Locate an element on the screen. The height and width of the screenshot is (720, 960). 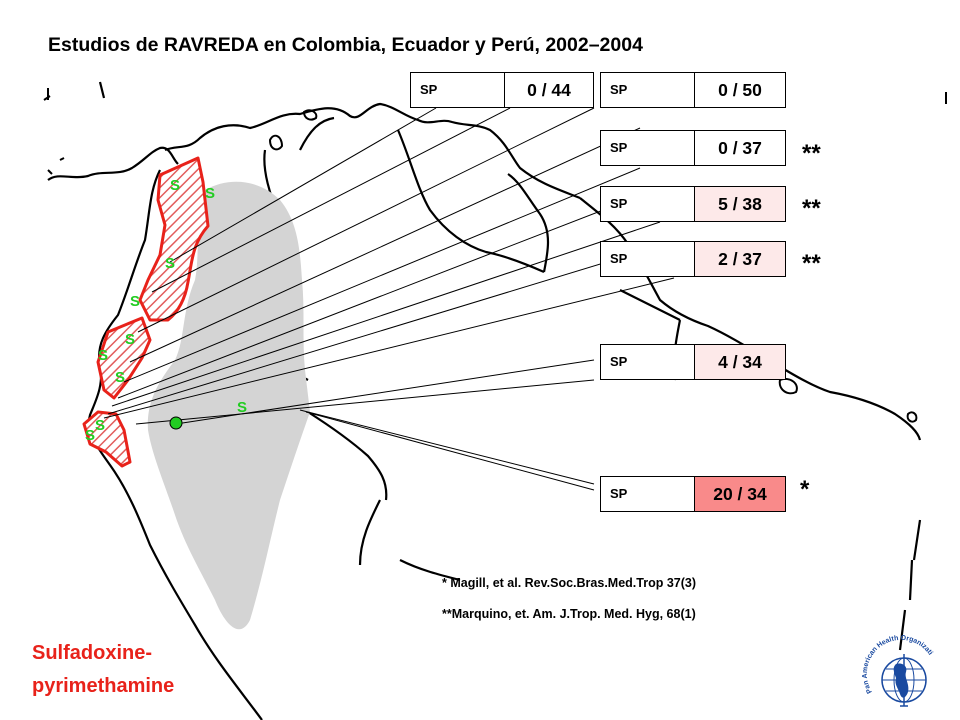
study-result: 20 / 34 is located at coordinates (740, 494).